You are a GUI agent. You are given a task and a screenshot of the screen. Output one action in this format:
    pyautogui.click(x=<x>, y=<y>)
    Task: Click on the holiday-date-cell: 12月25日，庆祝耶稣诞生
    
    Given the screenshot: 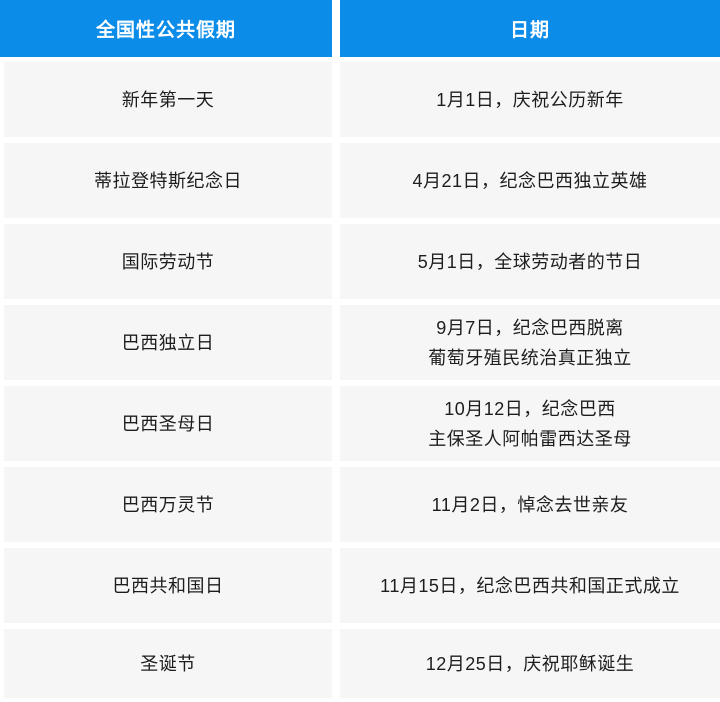 What is the action you would take?
    pyautogui.click(x=530, y=663)
    